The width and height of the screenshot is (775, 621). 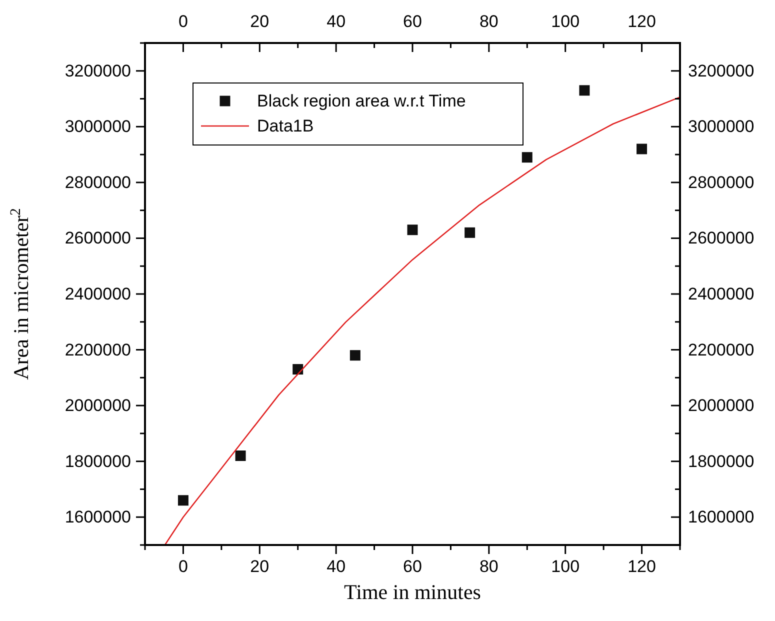 I want to click on x2-tick-label: 120, so click(x=642, y=21).